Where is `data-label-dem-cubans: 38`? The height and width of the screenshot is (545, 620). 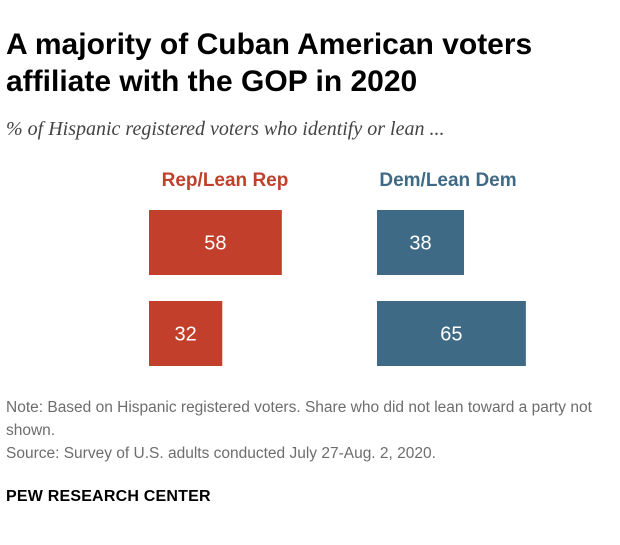
data-label-dem-cubans: 38 is located at coordinates (420, 244).